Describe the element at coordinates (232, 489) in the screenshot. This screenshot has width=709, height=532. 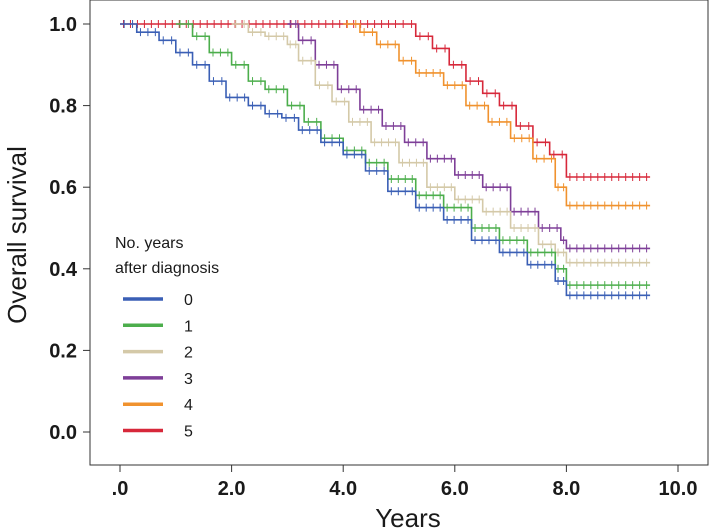
I see `x-tick-label: 2.0` at that location.